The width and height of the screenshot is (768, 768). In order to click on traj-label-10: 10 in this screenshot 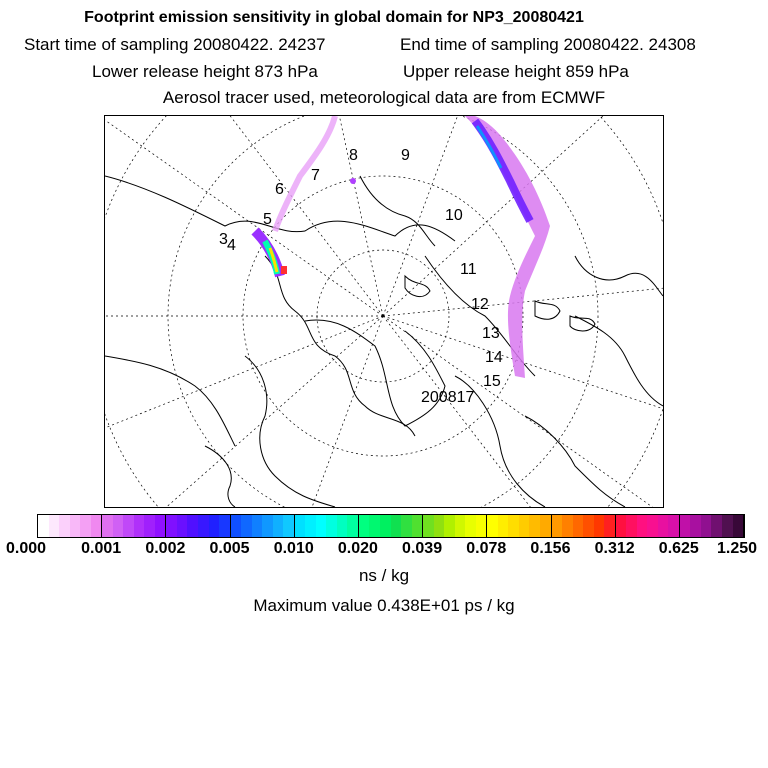, I will do `click(454, 215)`.